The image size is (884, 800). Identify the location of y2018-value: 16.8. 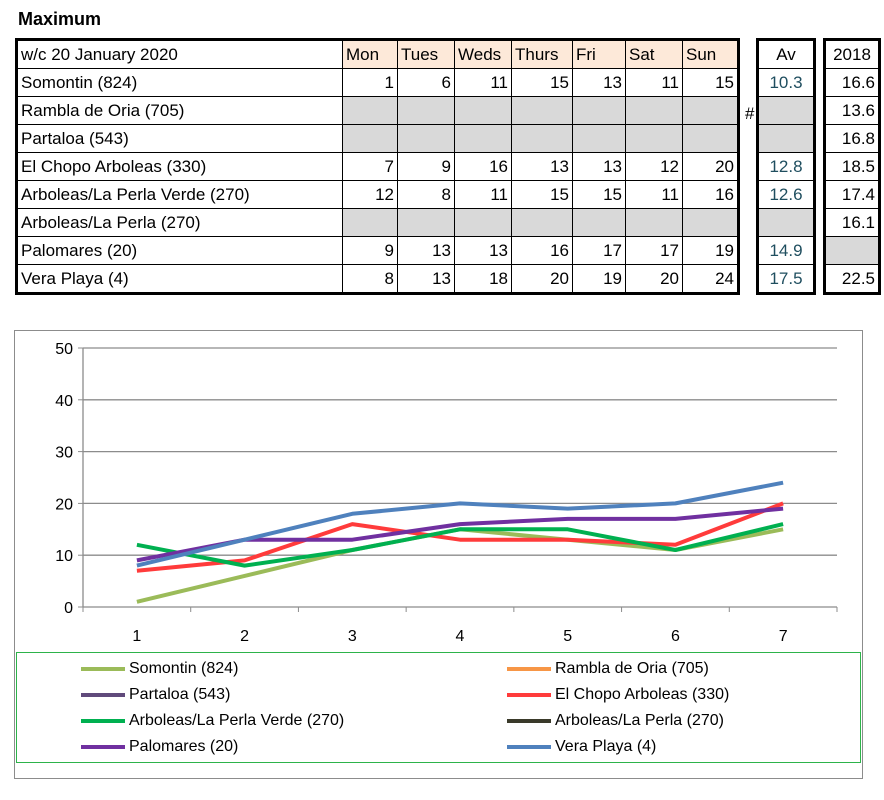
(852, 138).